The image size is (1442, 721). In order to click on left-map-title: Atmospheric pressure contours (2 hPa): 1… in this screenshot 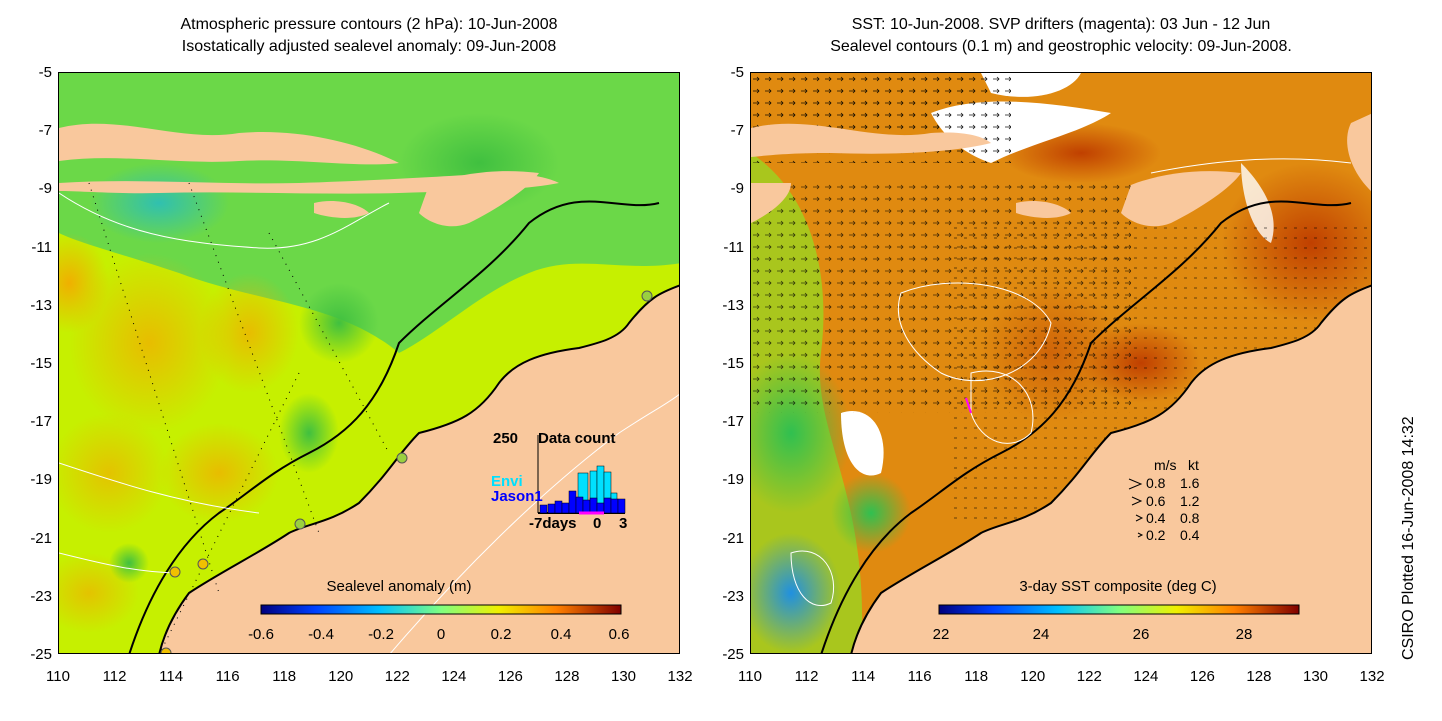, I will do `click(369, 36)`.